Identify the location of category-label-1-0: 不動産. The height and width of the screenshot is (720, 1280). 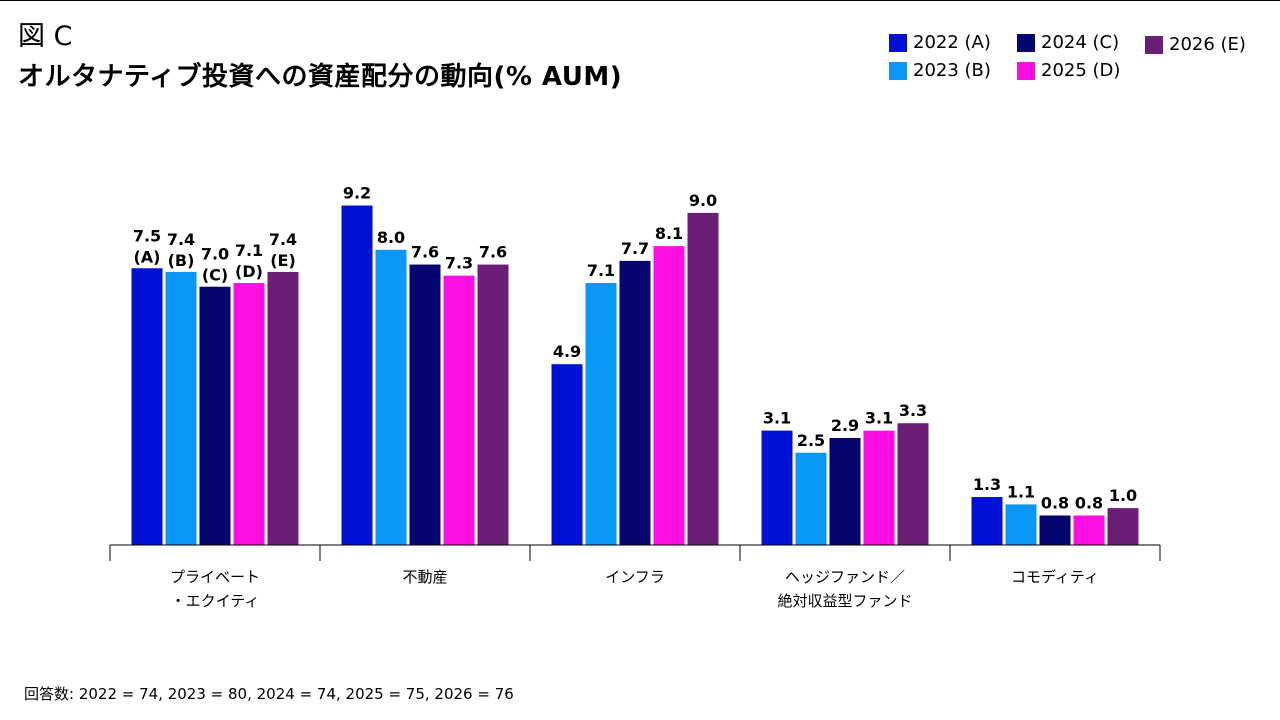
(424, 577).